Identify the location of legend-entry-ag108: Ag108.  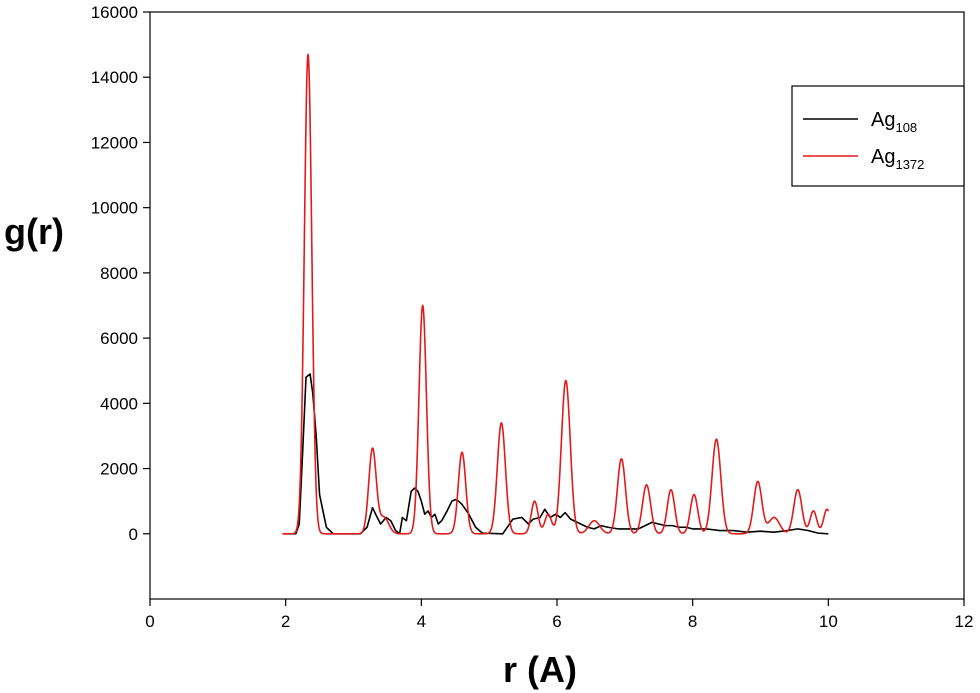
(894, 122).